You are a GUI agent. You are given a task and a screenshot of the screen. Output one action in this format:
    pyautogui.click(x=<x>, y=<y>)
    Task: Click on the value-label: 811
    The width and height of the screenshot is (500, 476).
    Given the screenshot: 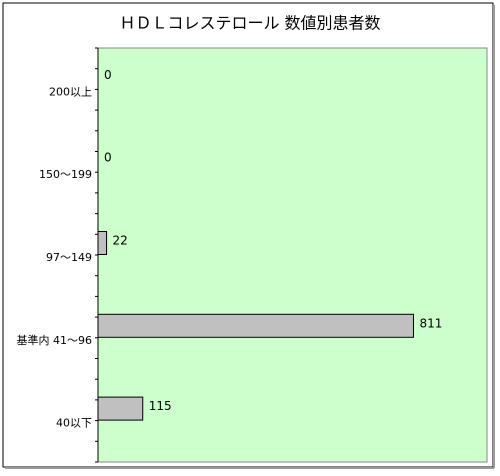 What is the action you would take?
    pyautogui.click(x=430, y=323)
    